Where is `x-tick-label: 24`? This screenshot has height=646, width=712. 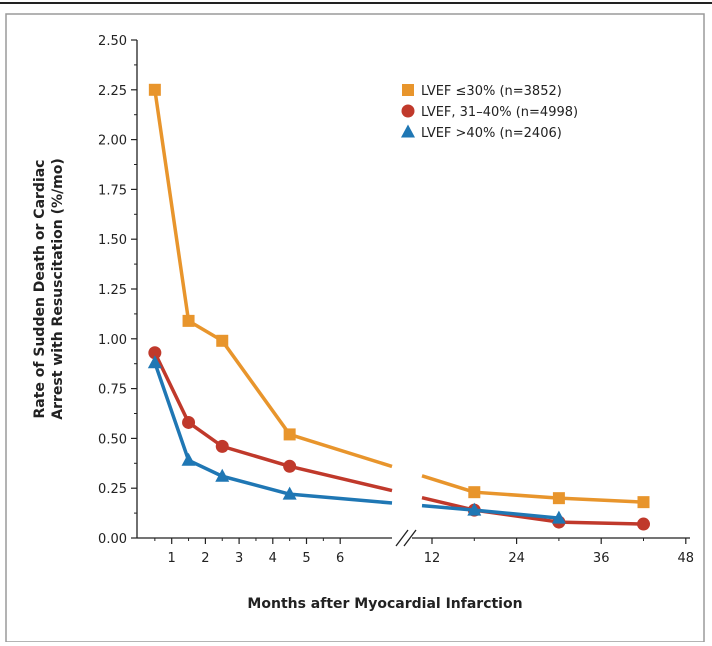
x-tick-label: 24 is located at coordinates (516, 558).